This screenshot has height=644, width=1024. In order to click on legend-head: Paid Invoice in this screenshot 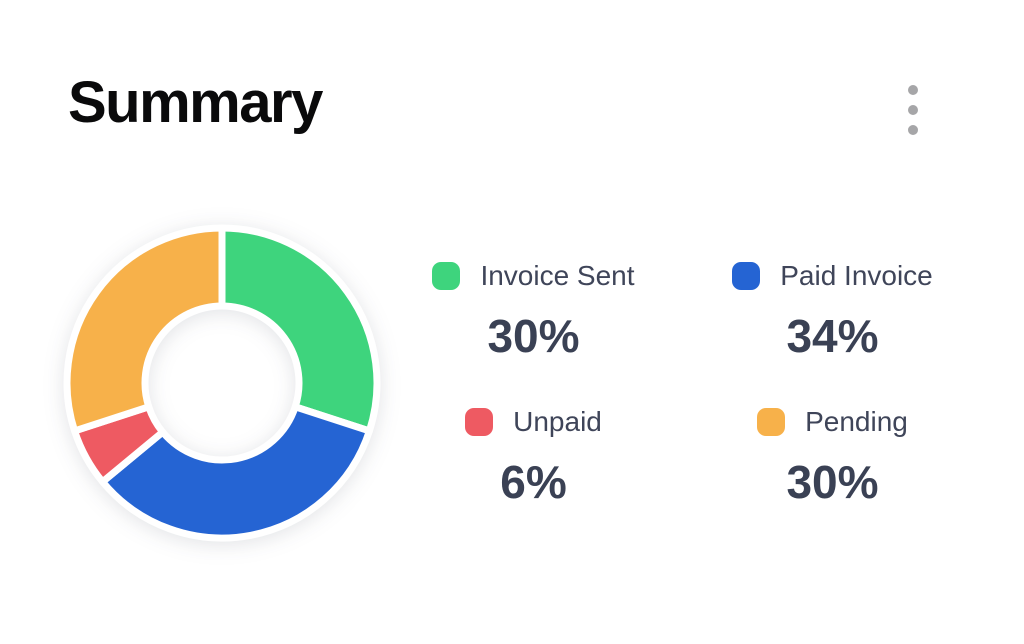, I will do `click(832, 276)`.